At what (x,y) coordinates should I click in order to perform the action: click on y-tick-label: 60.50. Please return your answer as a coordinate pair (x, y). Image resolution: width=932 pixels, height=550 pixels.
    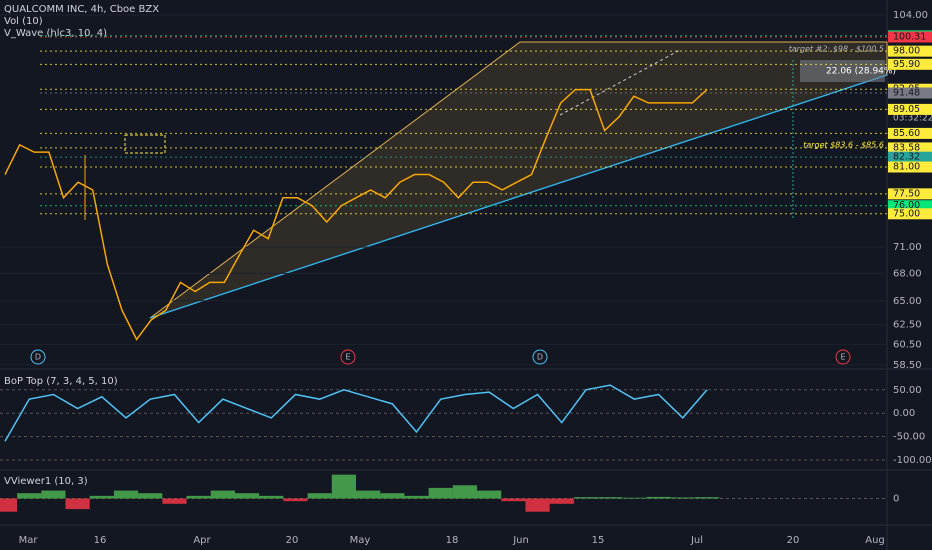
    Looking at the image, I should click on (907, 344).